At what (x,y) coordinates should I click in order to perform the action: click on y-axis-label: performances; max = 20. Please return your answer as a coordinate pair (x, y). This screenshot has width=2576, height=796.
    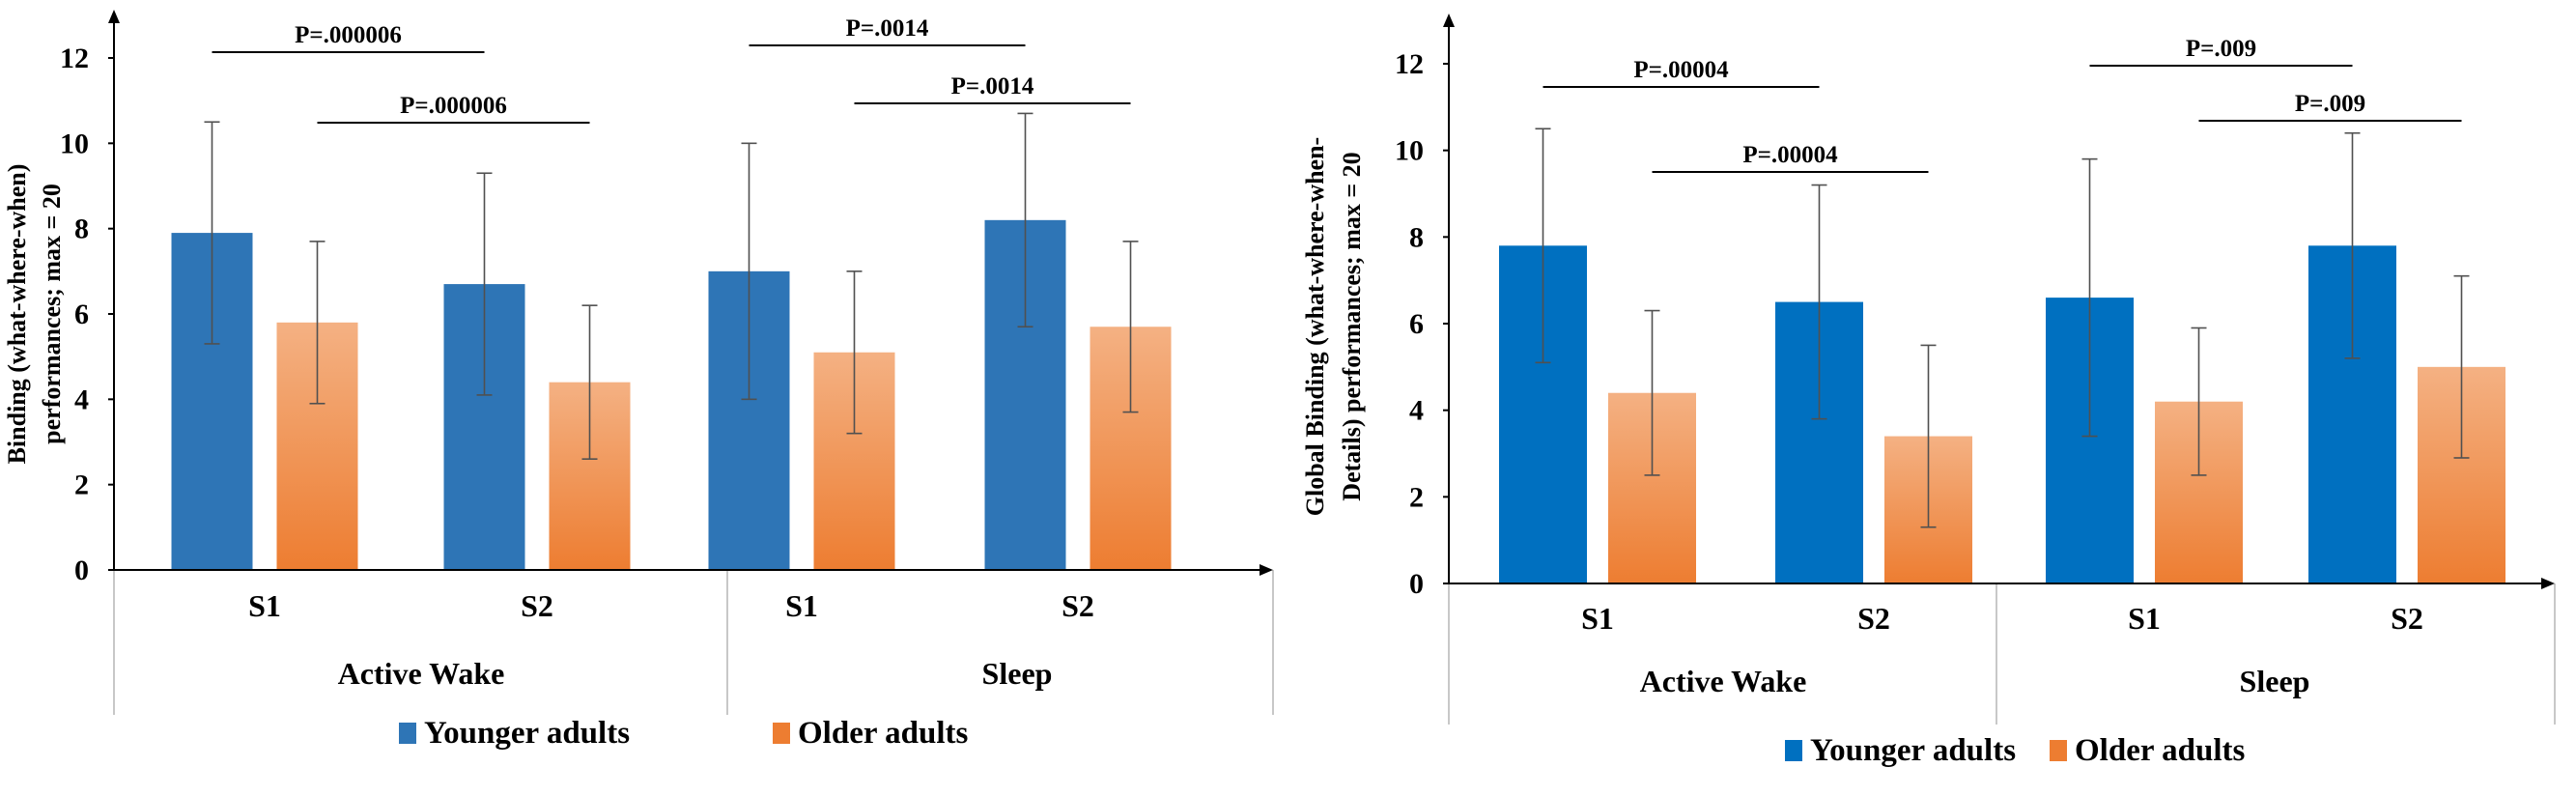
    Looking at the image, I should click on (52, 314).